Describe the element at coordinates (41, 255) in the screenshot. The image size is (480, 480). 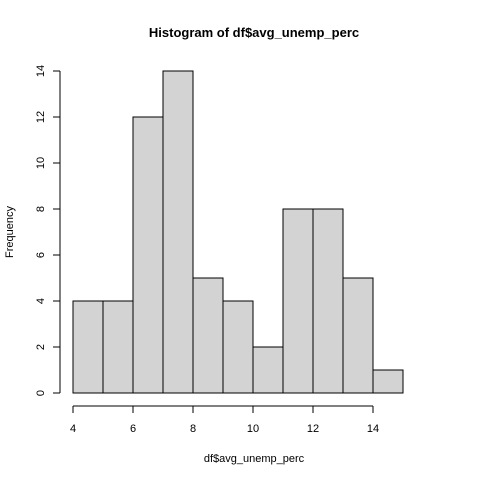
I see `y-tick-label: 6` at that location.